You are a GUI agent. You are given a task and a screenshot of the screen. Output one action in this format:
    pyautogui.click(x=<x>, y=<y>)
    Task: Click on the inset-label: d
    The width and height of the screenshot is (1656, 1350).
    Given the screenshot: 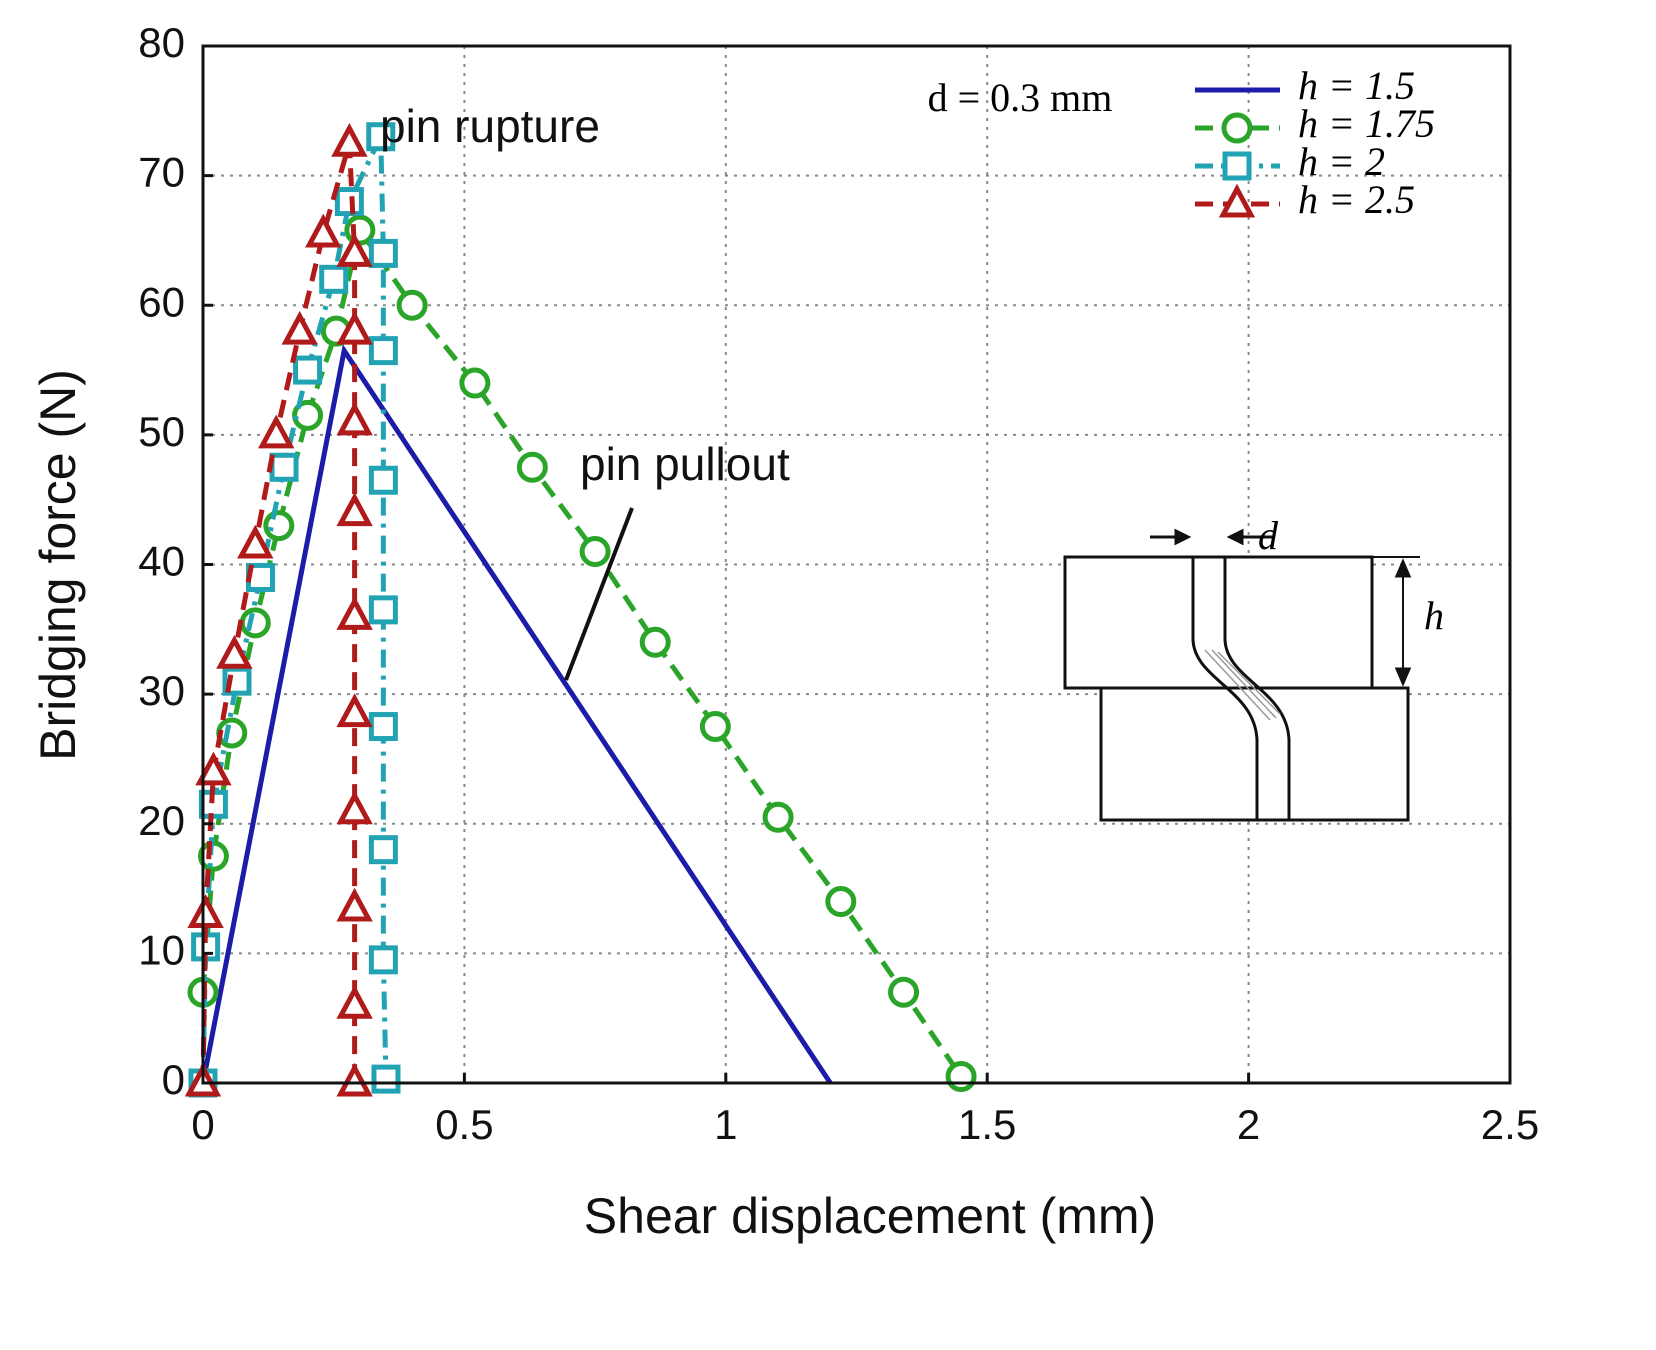 What is the action you would take?
    pyautogui.click(x=1268, y=535)
    